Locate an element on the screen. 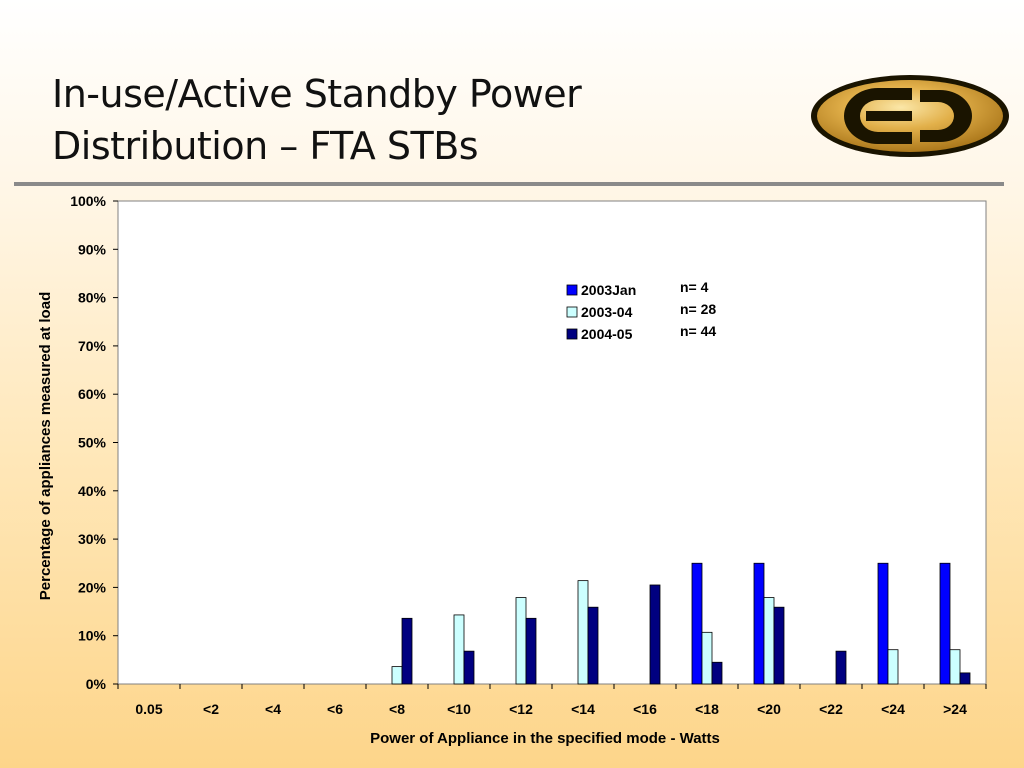 The width and height of the screenshot is (1024, 768). sample-size-label: n= 28 is located at coordinates (698, 309).